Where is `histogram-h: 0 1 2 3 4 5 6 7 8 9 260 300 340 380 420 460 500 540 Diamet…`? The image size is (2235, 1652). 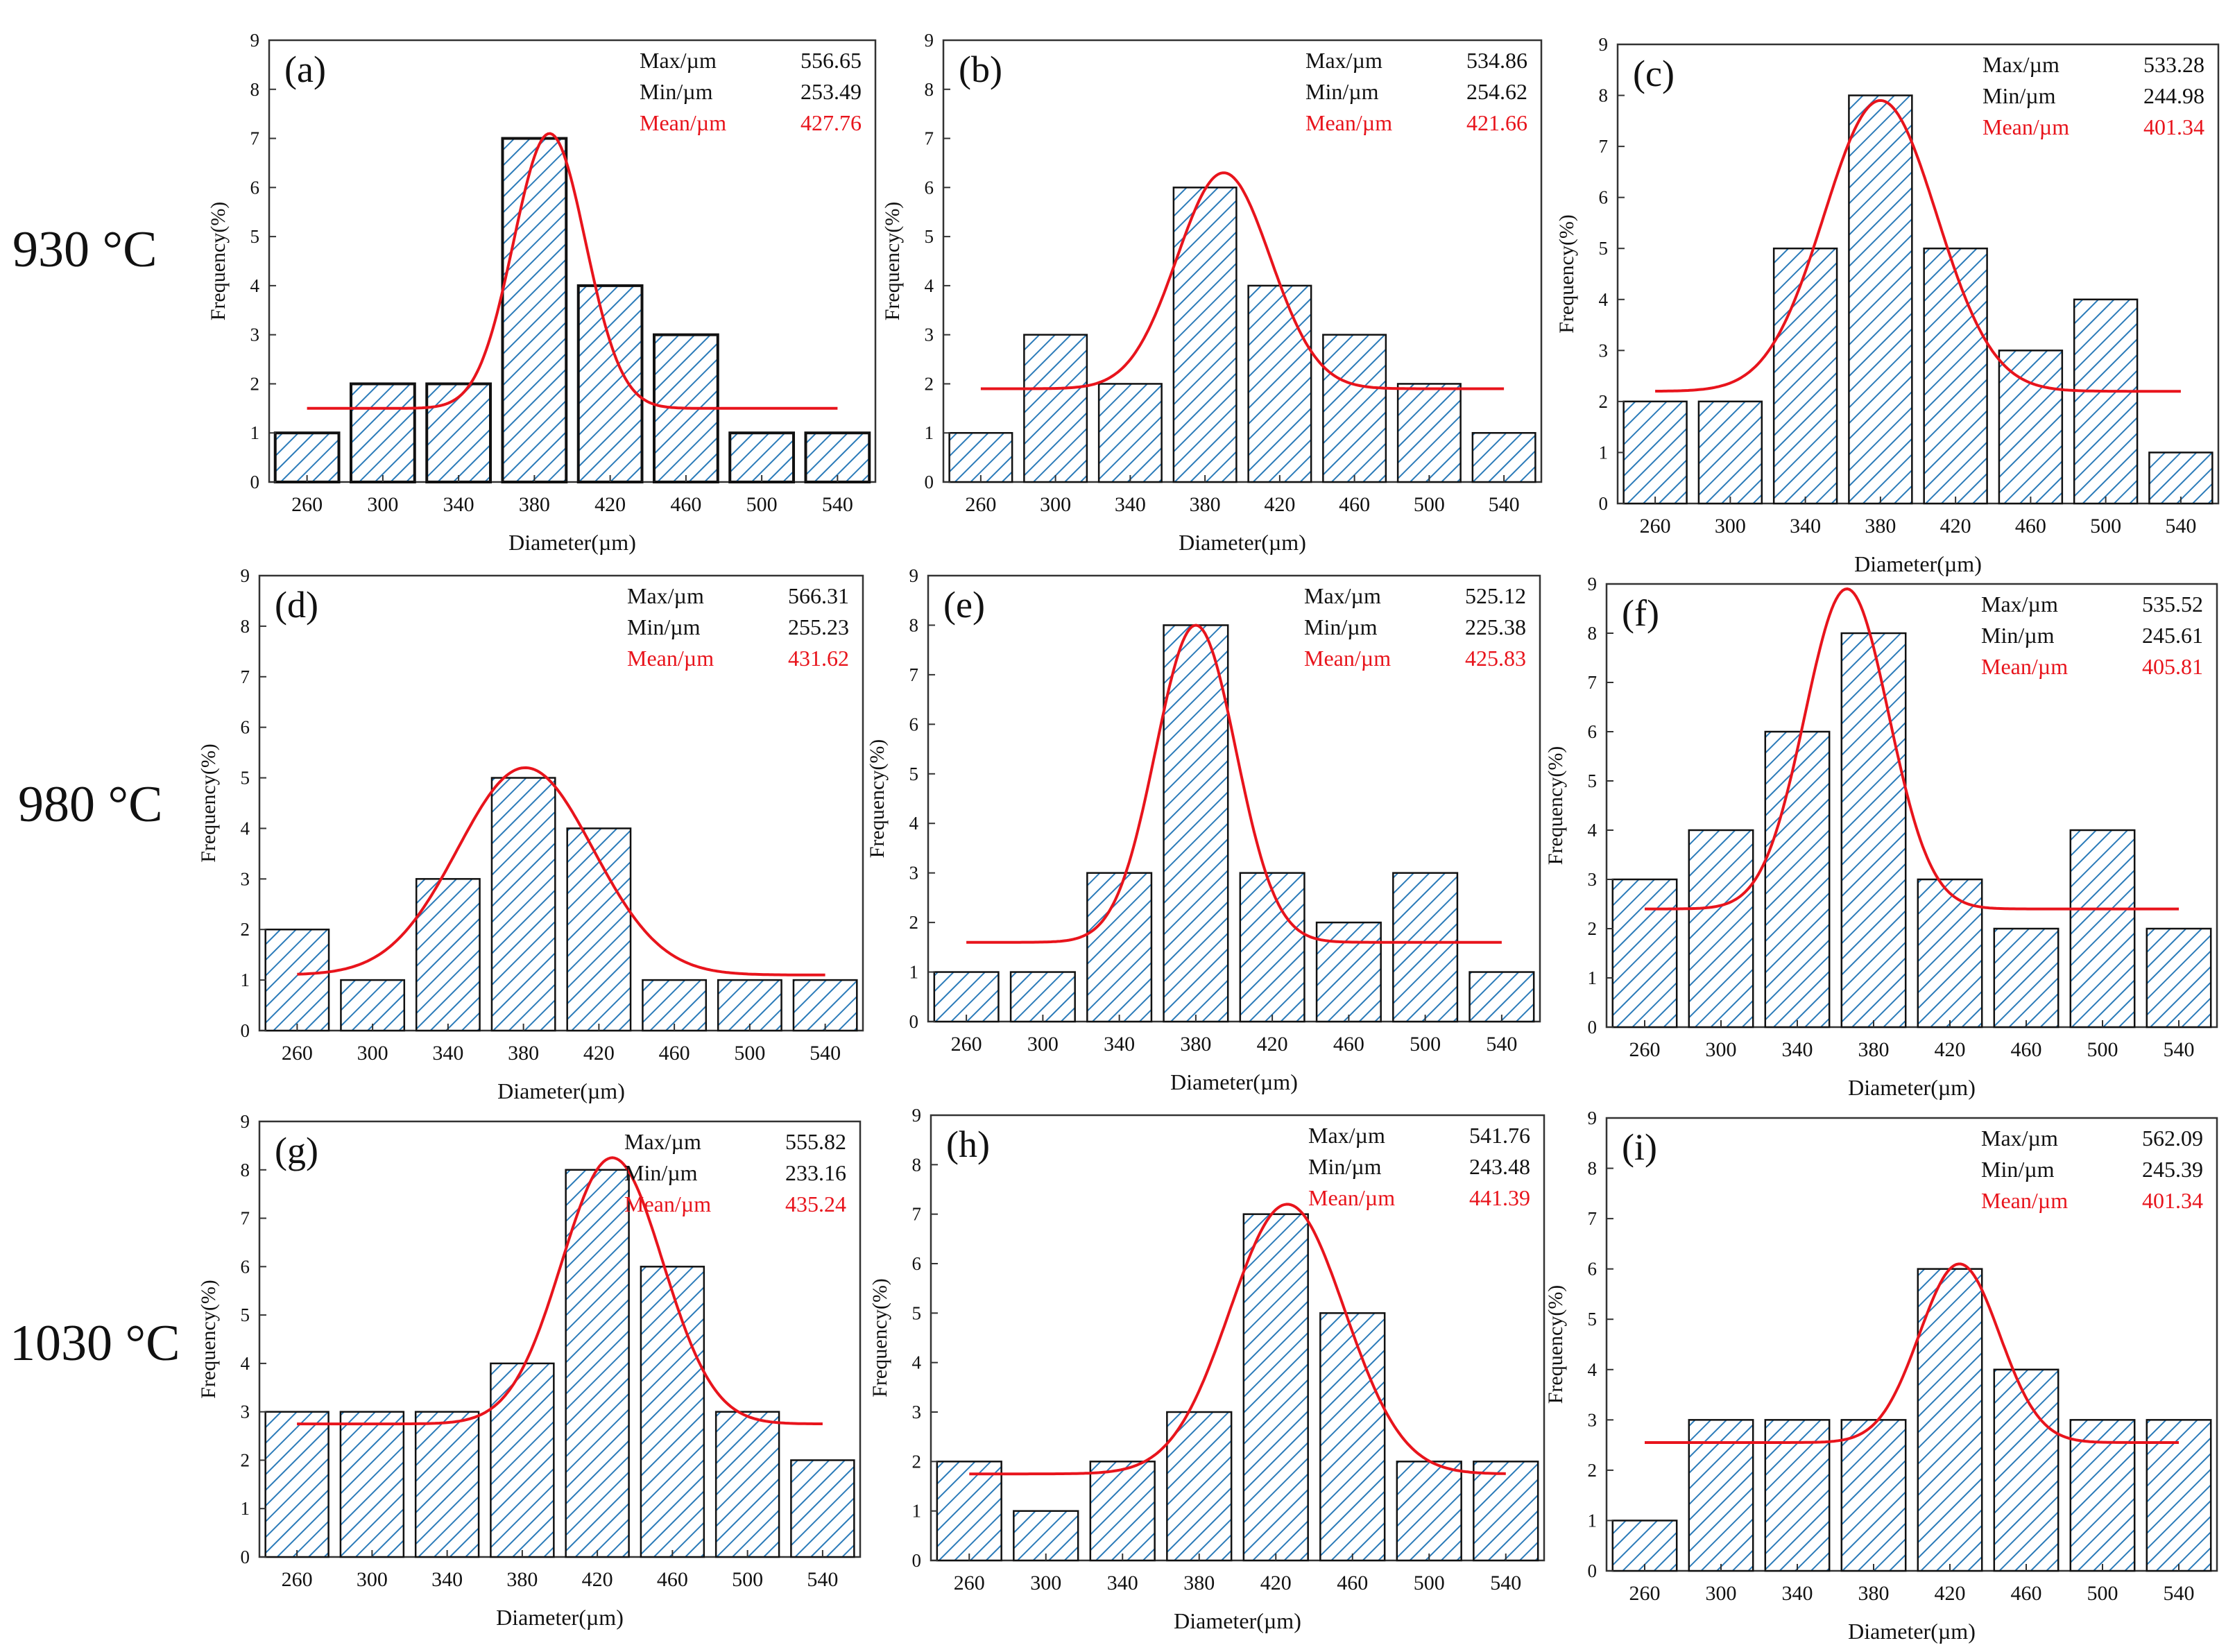
histogram-h: 0 1 2 3 4 5 6 7 8 9 260 300 340 380 420 460 500 540 Diamet… is located at coordinates (1207, 1369).